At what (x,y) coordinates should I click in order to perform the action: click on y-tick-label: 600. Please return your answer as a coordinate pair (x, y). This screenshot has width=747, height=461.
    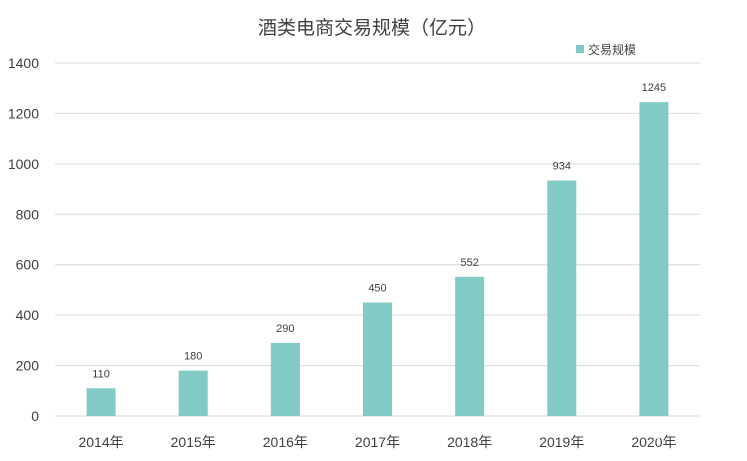
    Looking at the image, I should click on (28, 265).